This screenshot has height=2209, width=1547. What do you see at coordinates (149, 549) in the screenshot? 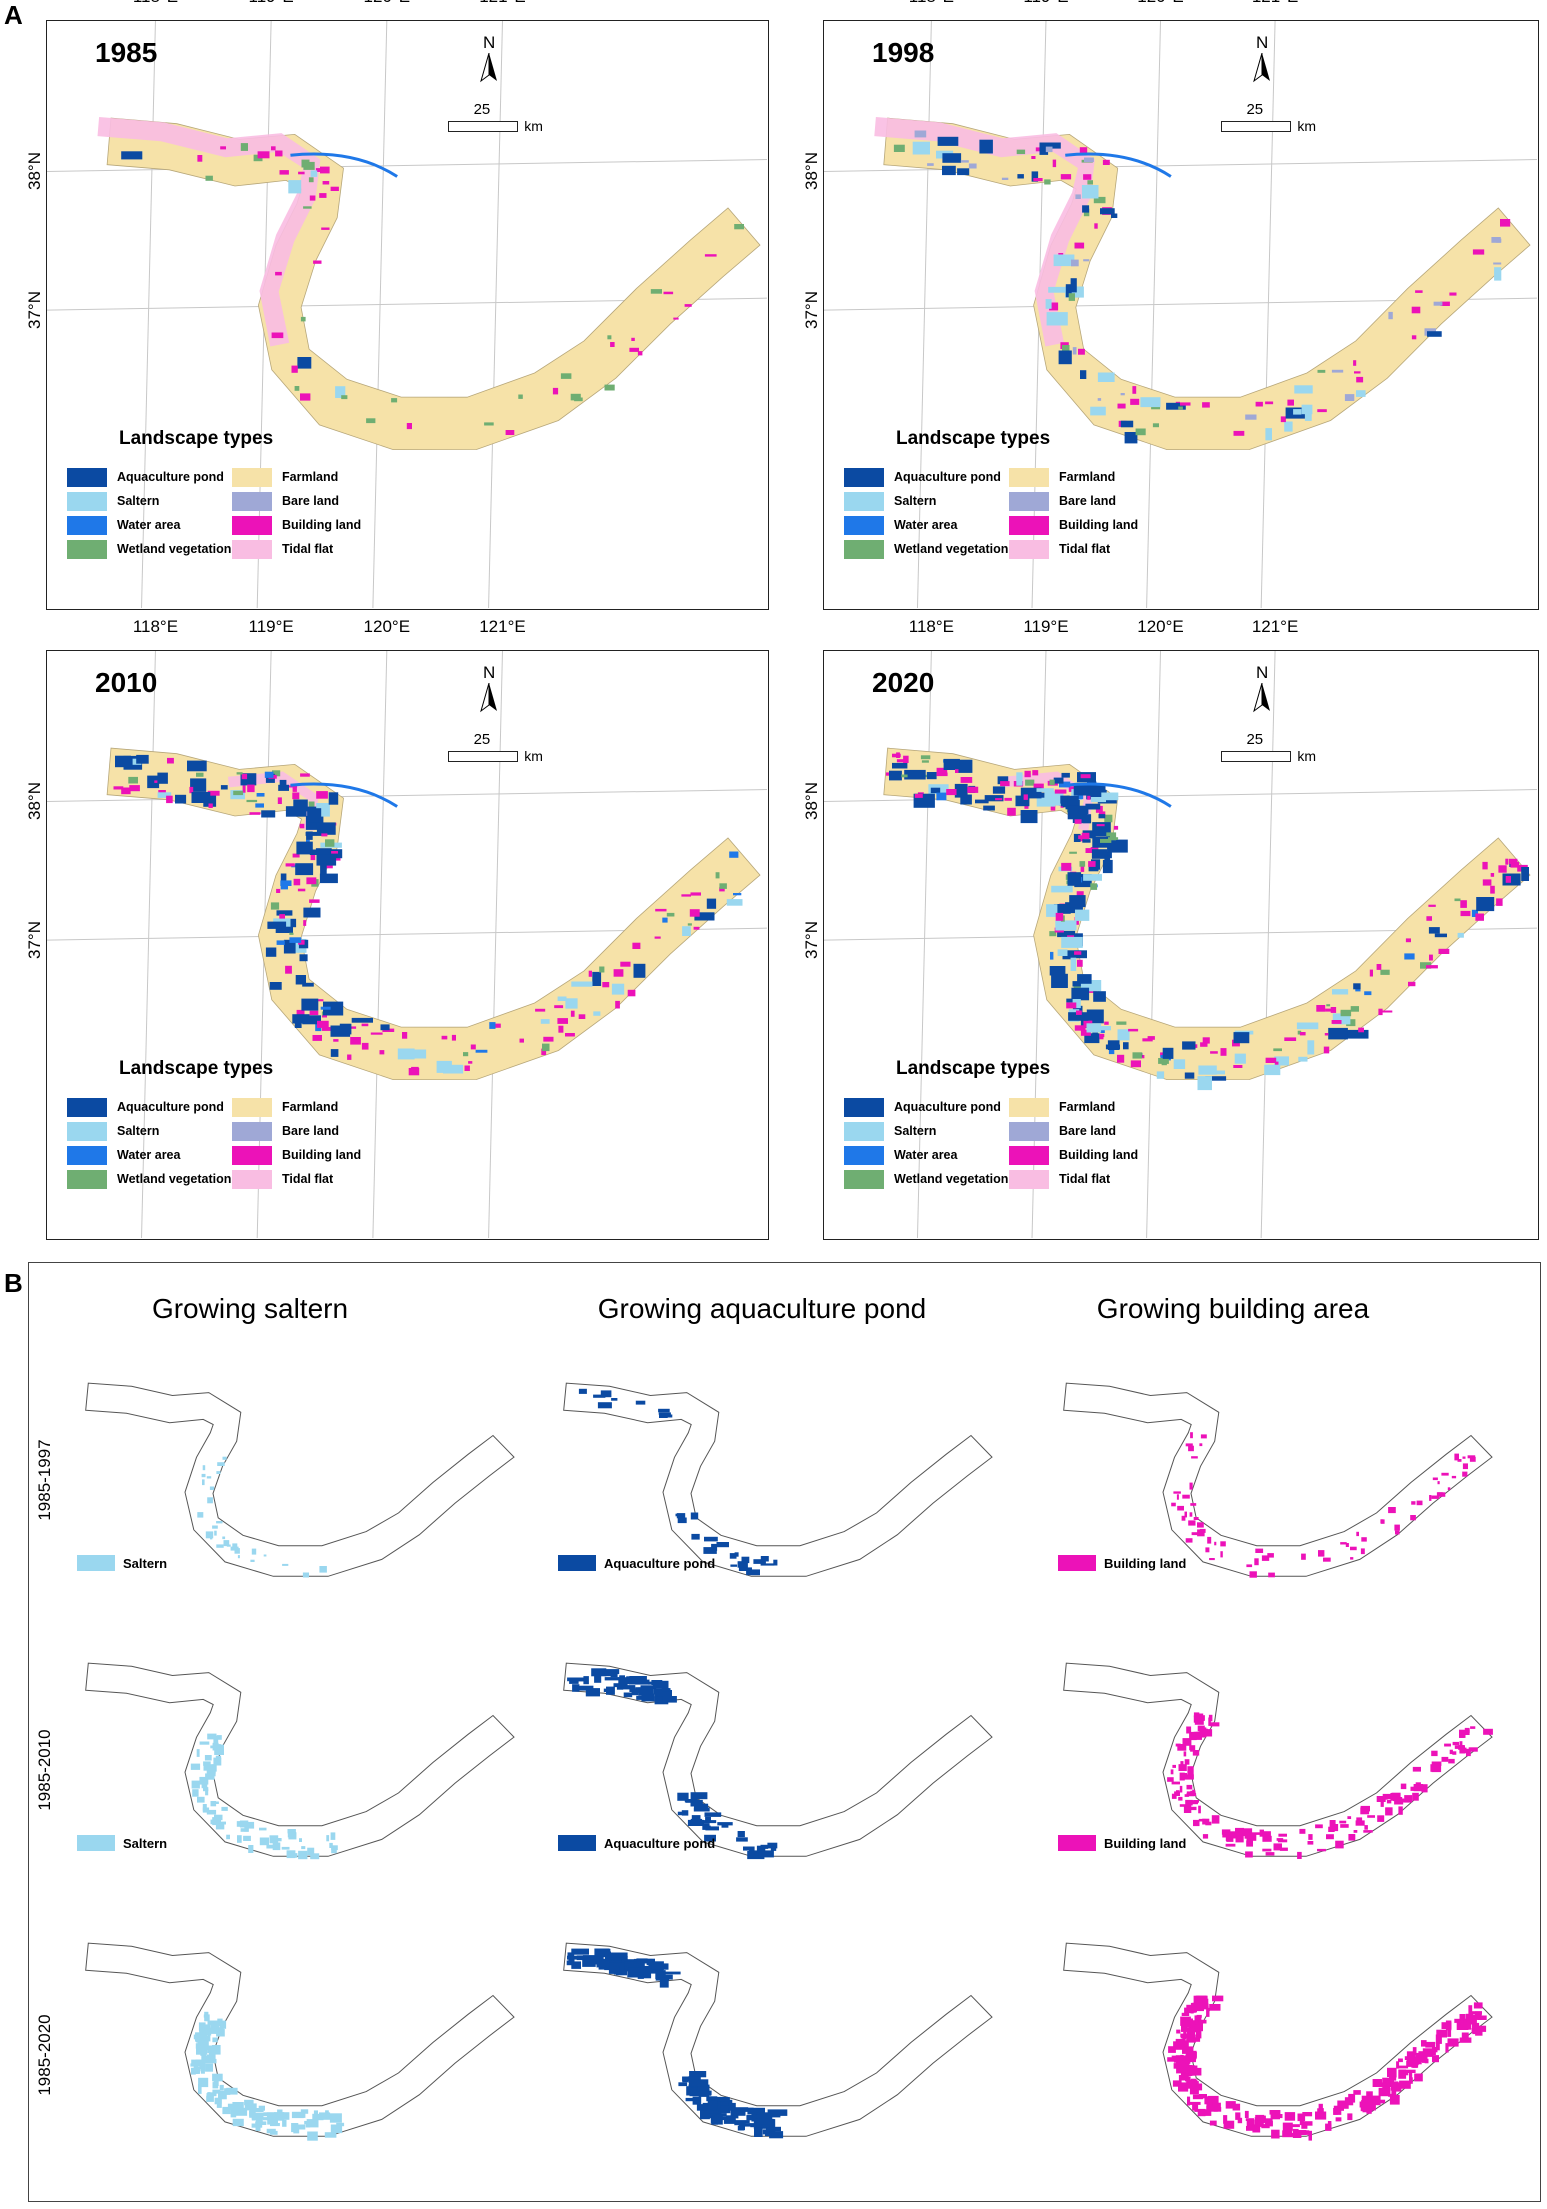
I see `legend-item: Wetland vegetation` at bounding box center [149, 549].